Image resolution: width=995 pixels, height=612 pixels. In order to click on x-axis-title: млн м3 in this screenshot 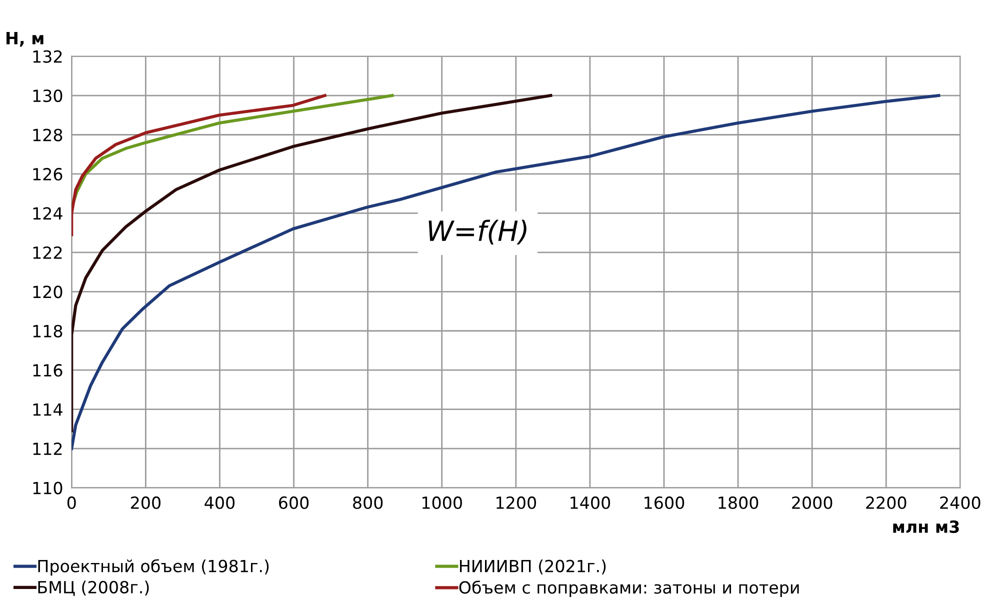, I will do `click(926, 527)`.